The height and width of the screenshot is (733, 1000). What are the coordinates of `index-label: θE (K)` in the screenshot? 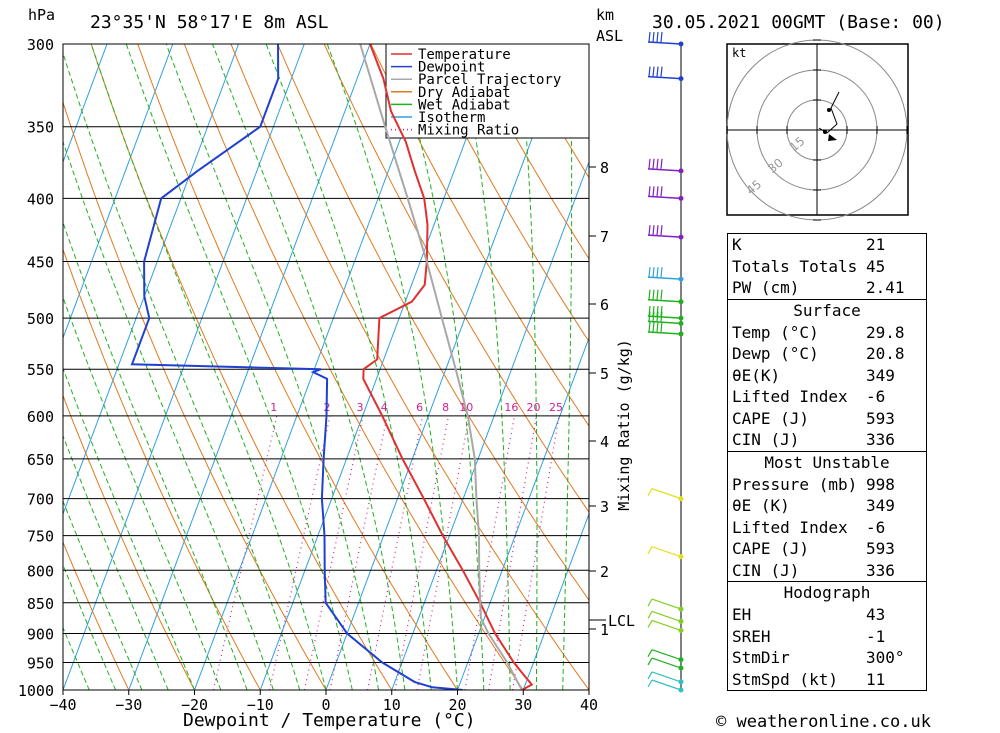 It's located at (761, 505).